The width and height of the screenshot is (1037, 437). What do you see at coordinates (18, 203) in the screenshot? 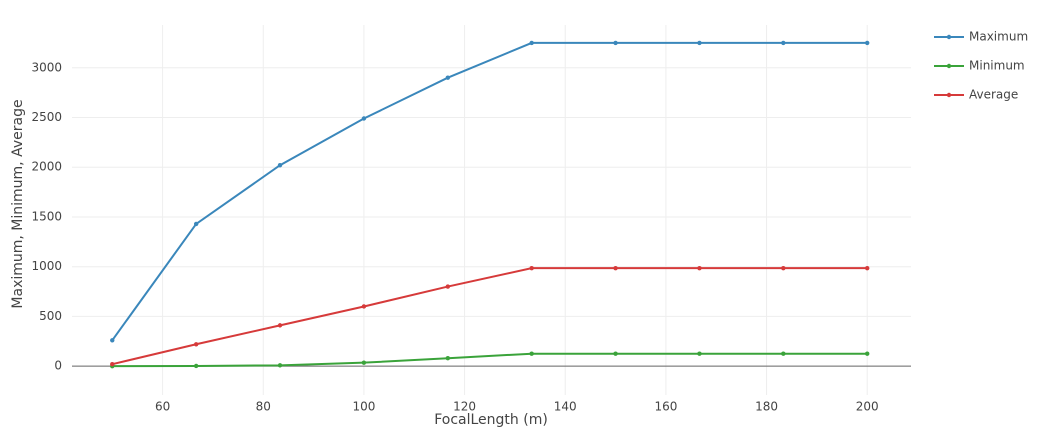
I see `y-axis-title: Maximum, Minimum, Average` at bounding box center [18, 203].